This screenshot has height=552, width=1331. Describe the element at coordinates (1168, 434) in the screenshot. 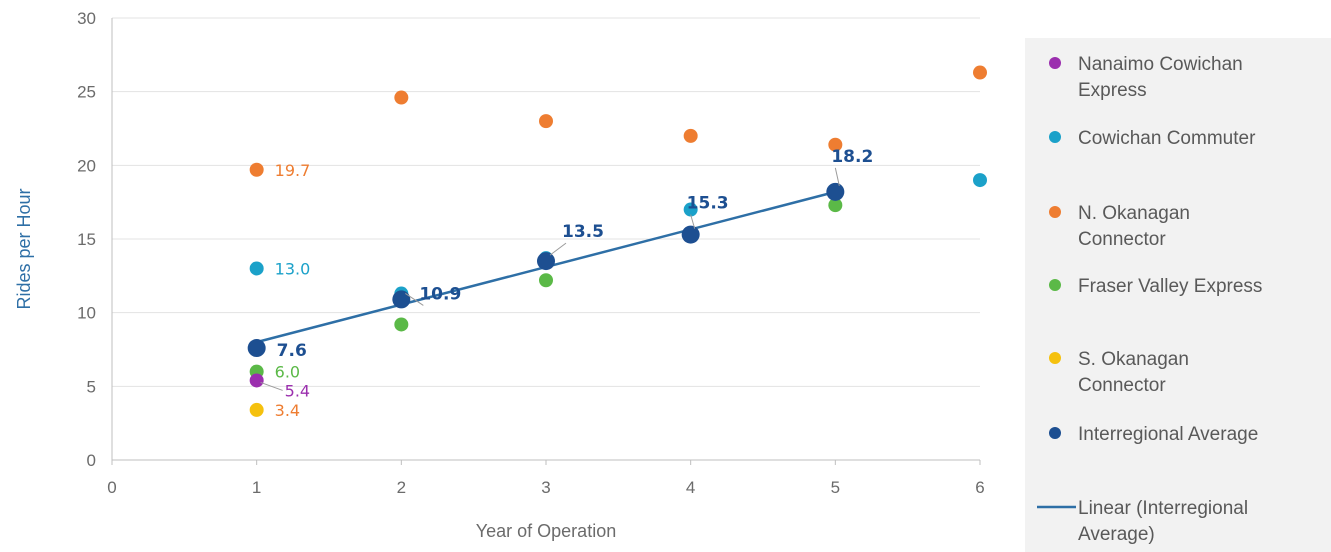

I see `legend-label-interregional-average: Interregional Average` at that location.